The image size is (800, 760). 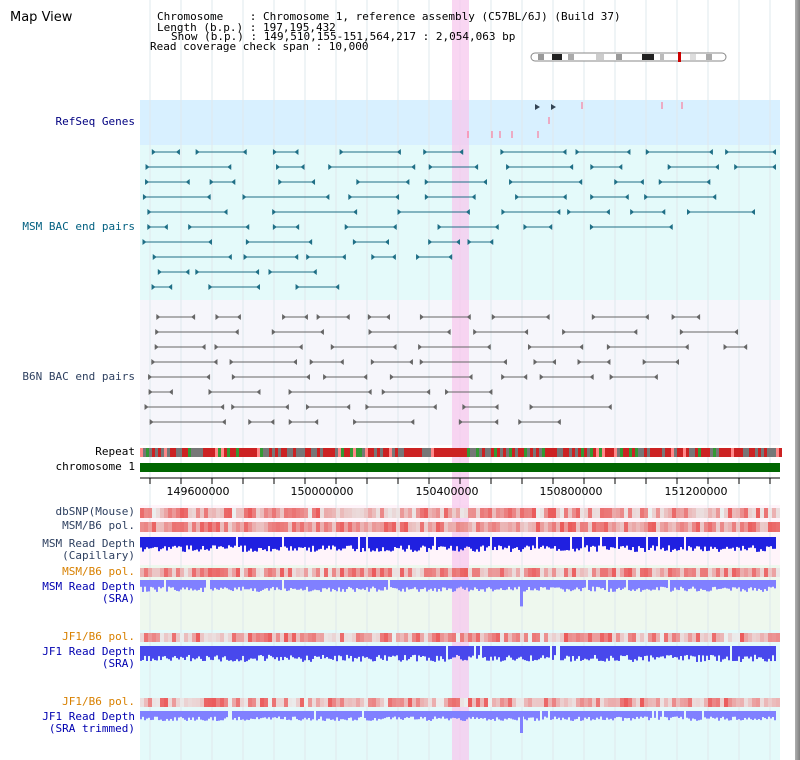 I want to click on track-label-chromosome: chromosome 1, so click(x=95, y=466).